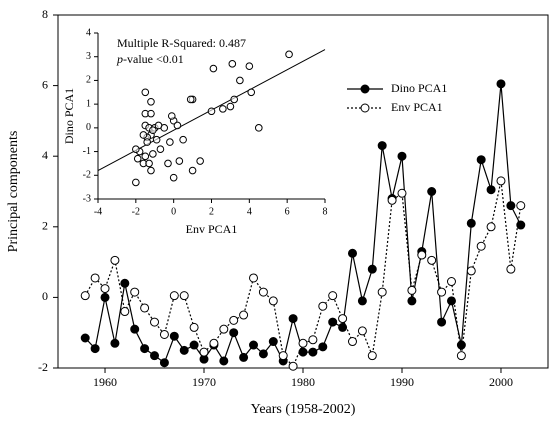 This screenshot has height=426, width=550. What do you see at coordinates (105, 382) in the screenshot?
I see `x-tick-label: 1960` at bounding box center [105, 382].